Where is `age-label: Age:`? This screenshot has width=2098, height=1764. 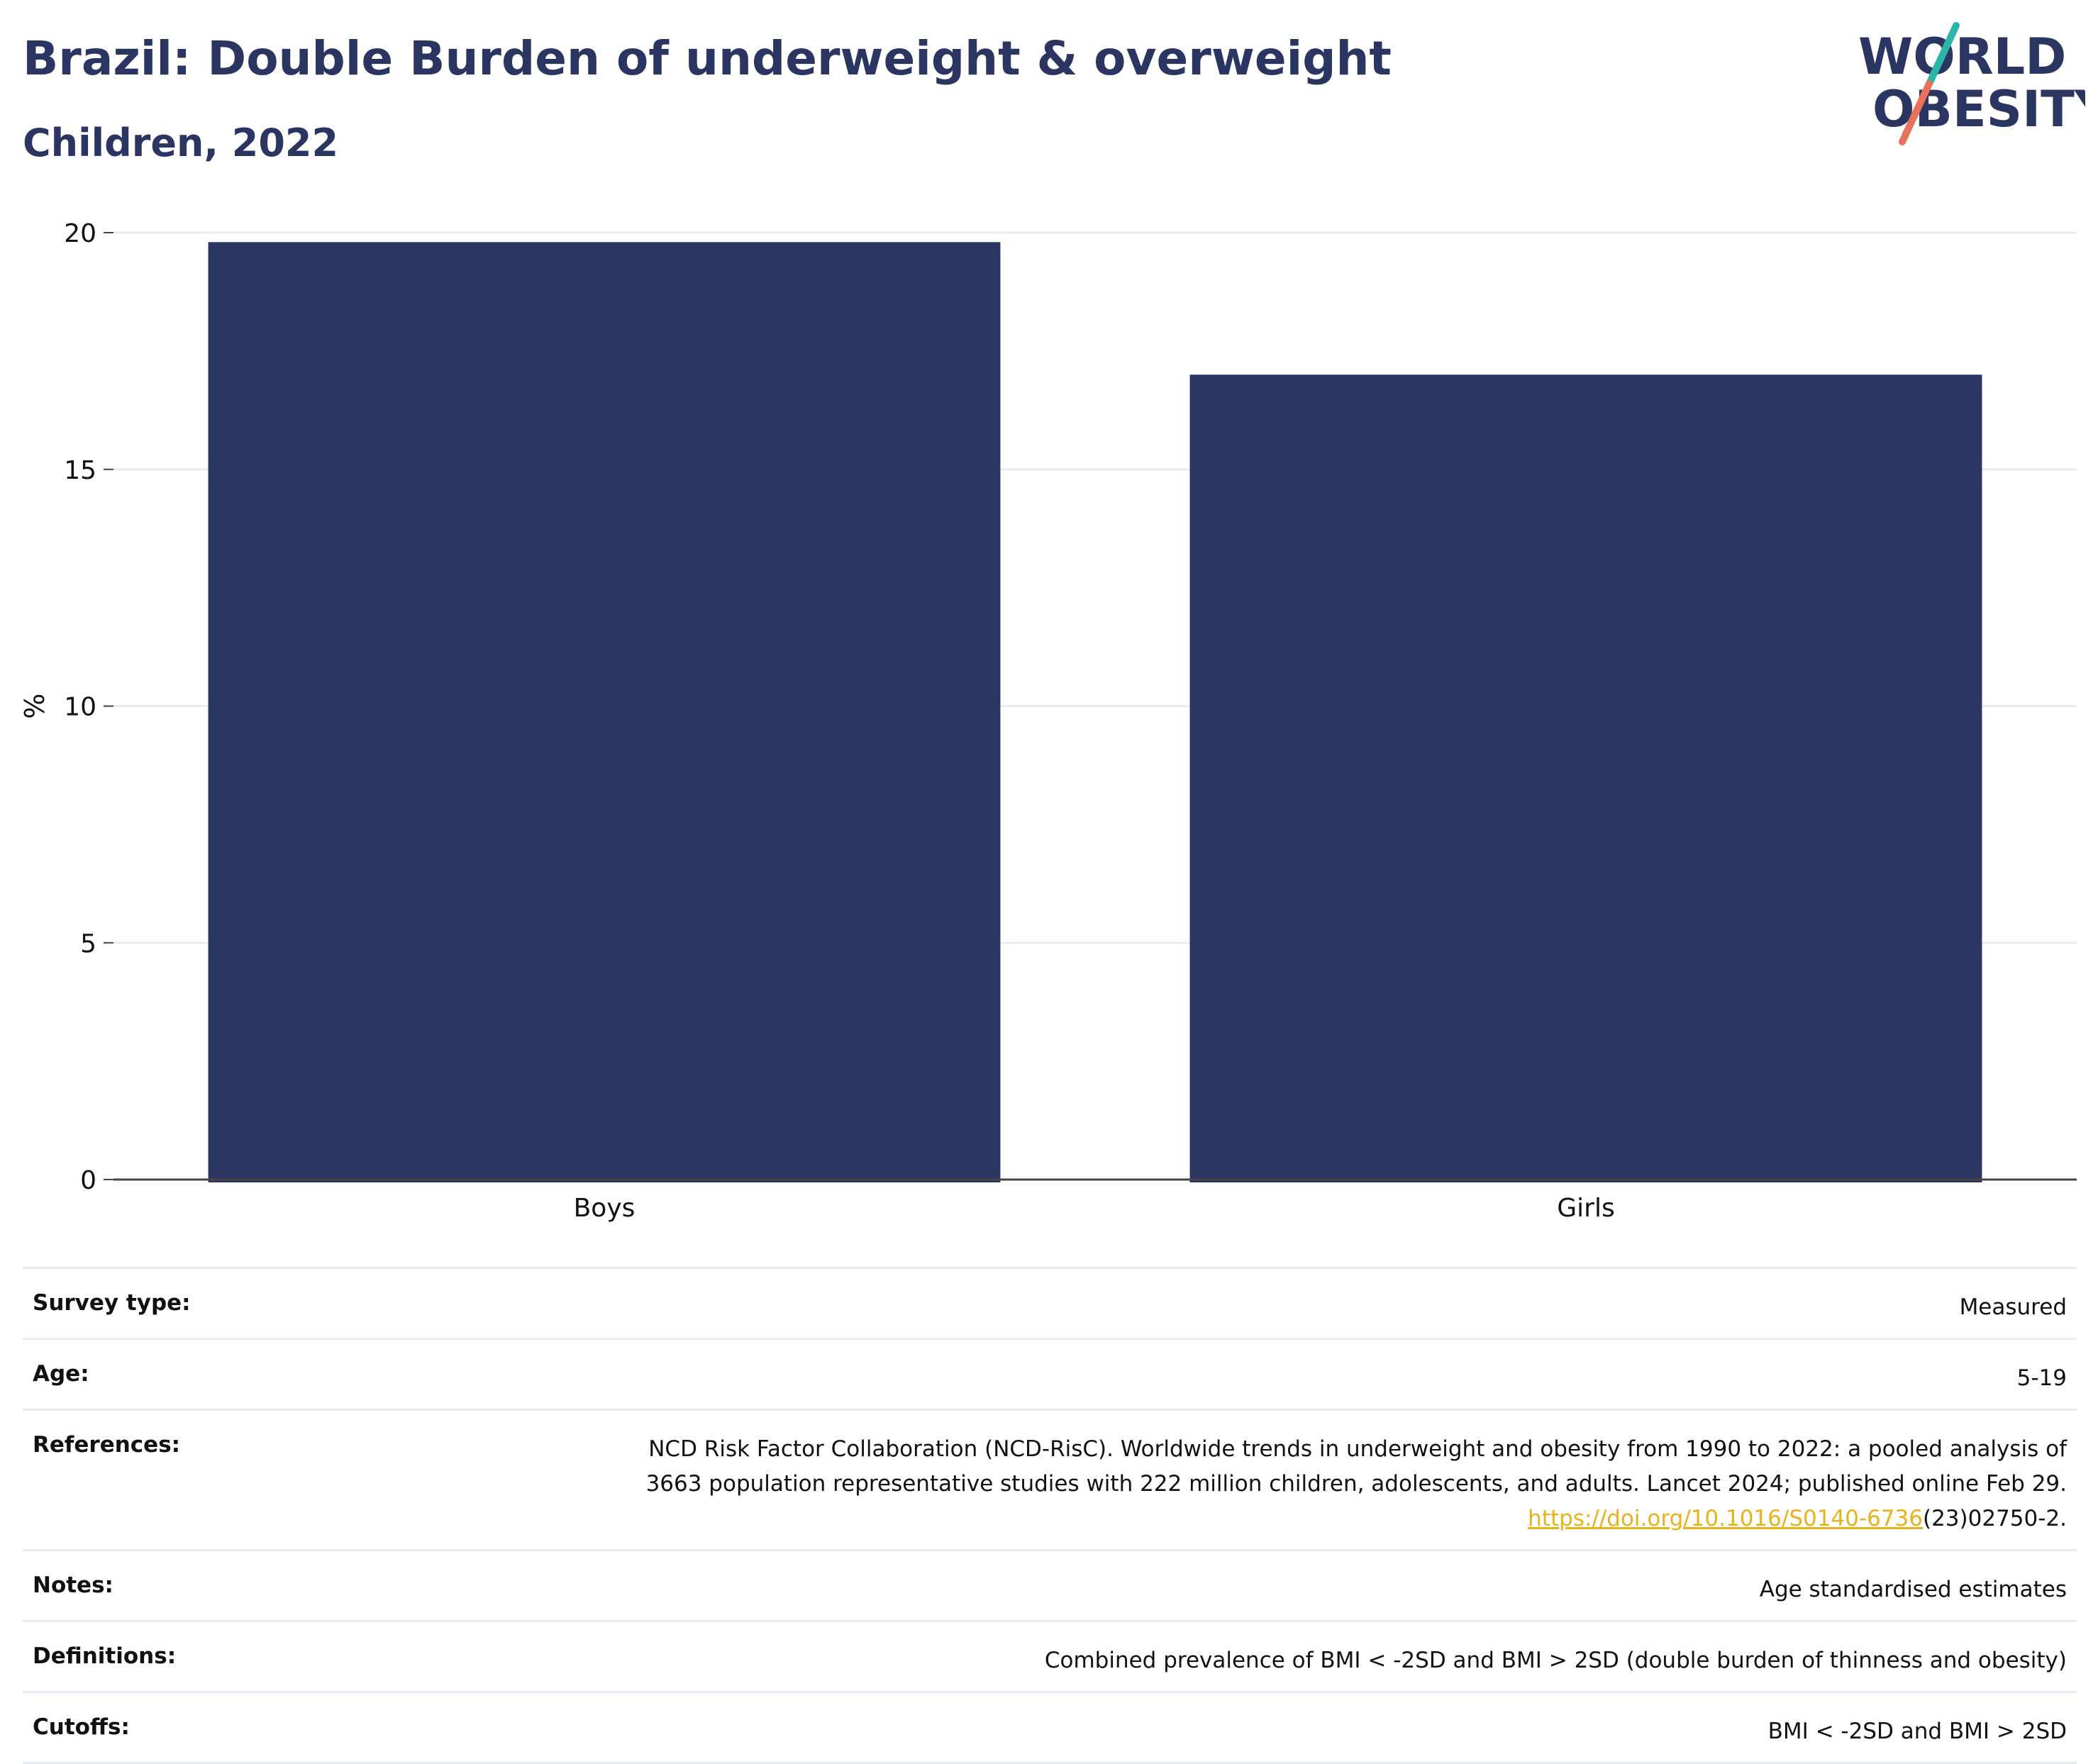 age-label: Age: is located at coordinates (61, 1373).